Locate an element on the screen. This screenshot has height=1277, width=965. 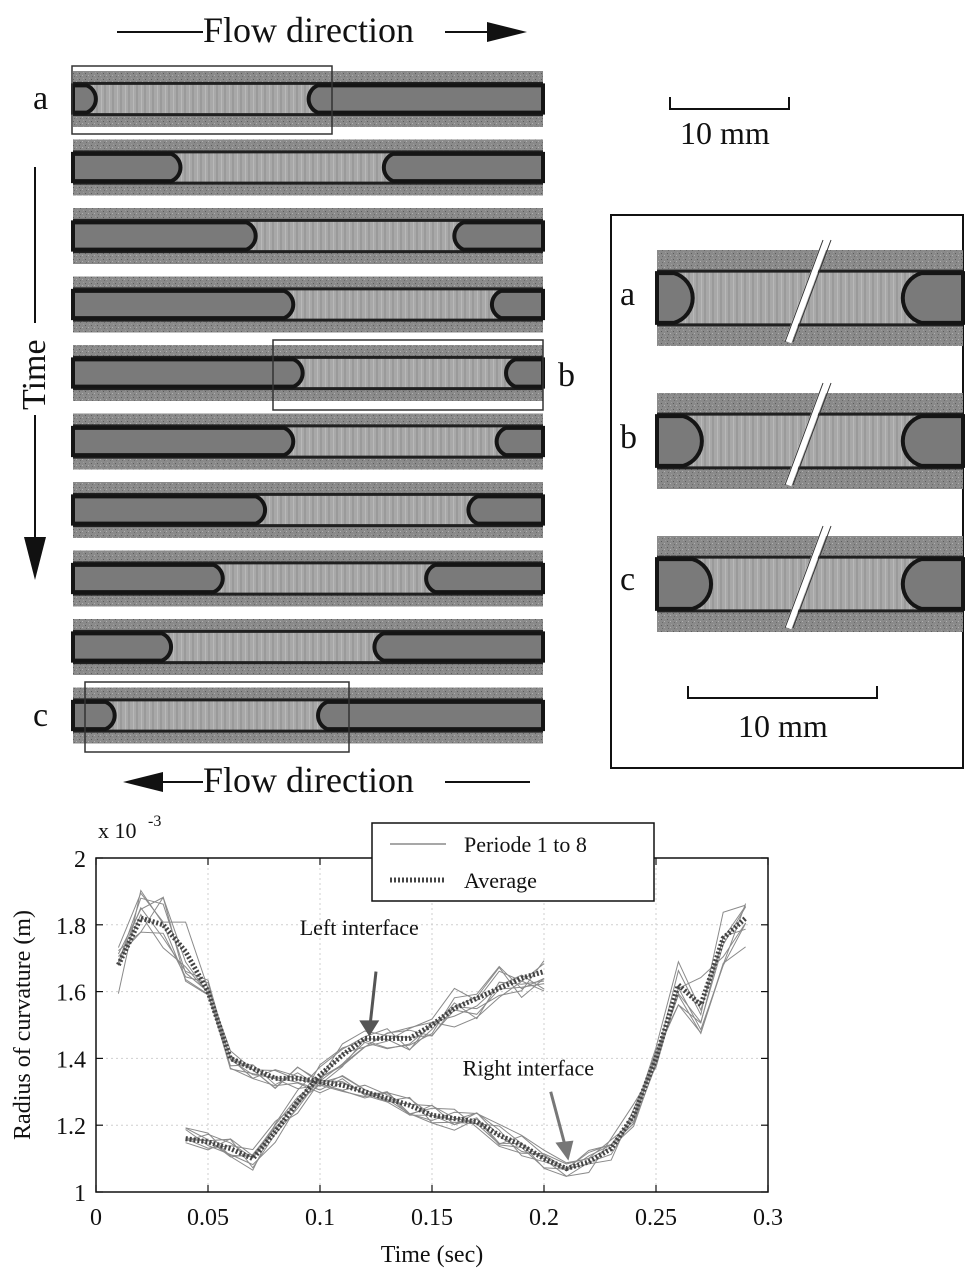
frame-4-bubble-right is located at coordinates (517, 304).